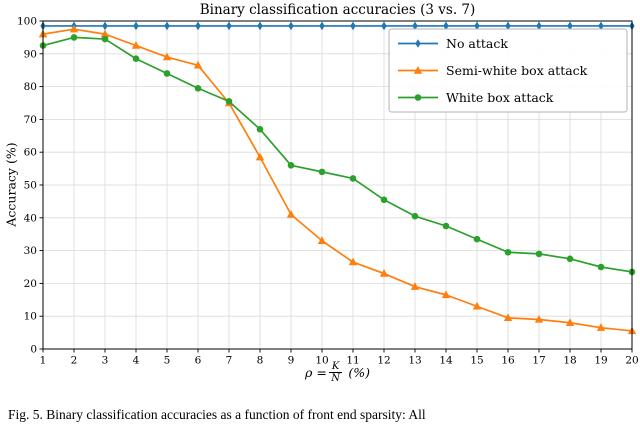 The height and width of the screenshot is (427, 640). Describe the element at coordinates (105, 361) in the screenshot. I see `x-tick-label: 3` at that location.